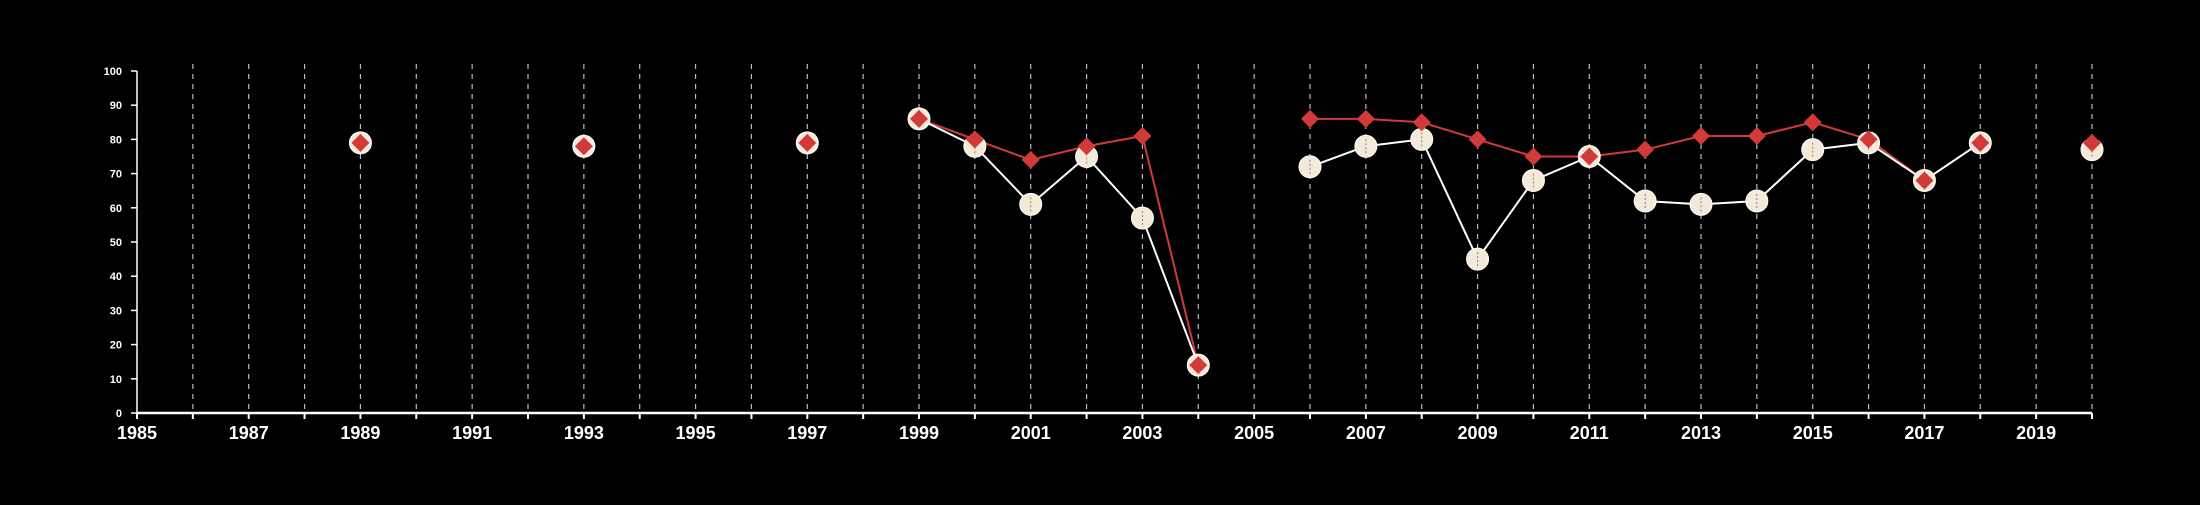 Image resolution: width=2200 pixels, height=505 pixels. I want to click on x-tick-label-2011: 2011, so click(1589, 433).